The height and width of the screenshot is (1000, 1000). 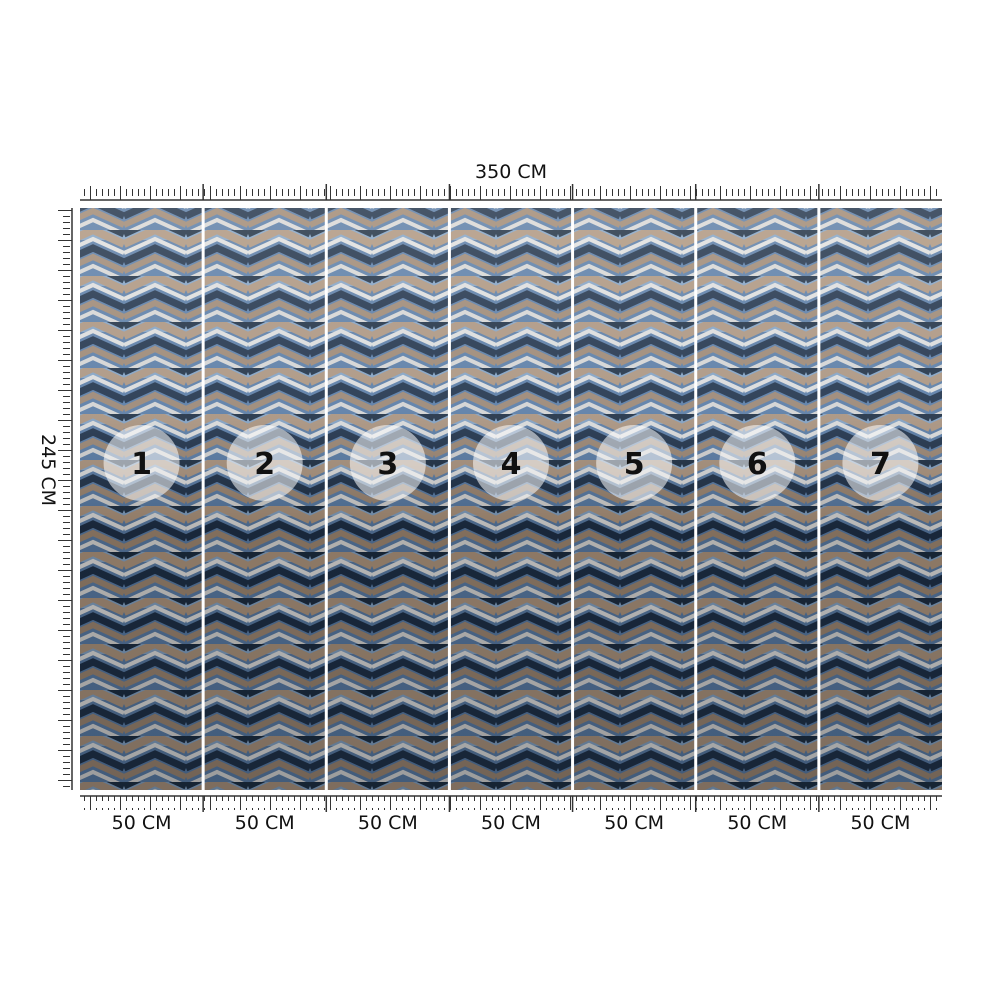 I want to click on panel-number: 6, so click(x=757, y=464).